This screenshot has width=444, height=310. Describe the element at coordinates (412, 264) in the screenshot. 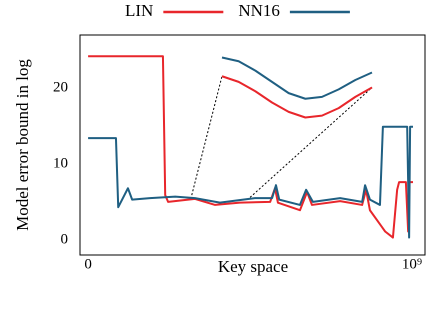

I see `x-tick-label: 10⁹` at that location.